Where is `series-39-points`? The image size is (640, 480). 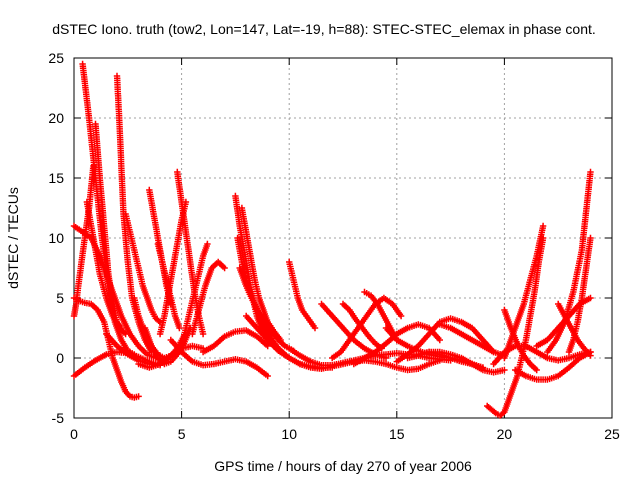
series-39-points is located at coordinates (445, 359).